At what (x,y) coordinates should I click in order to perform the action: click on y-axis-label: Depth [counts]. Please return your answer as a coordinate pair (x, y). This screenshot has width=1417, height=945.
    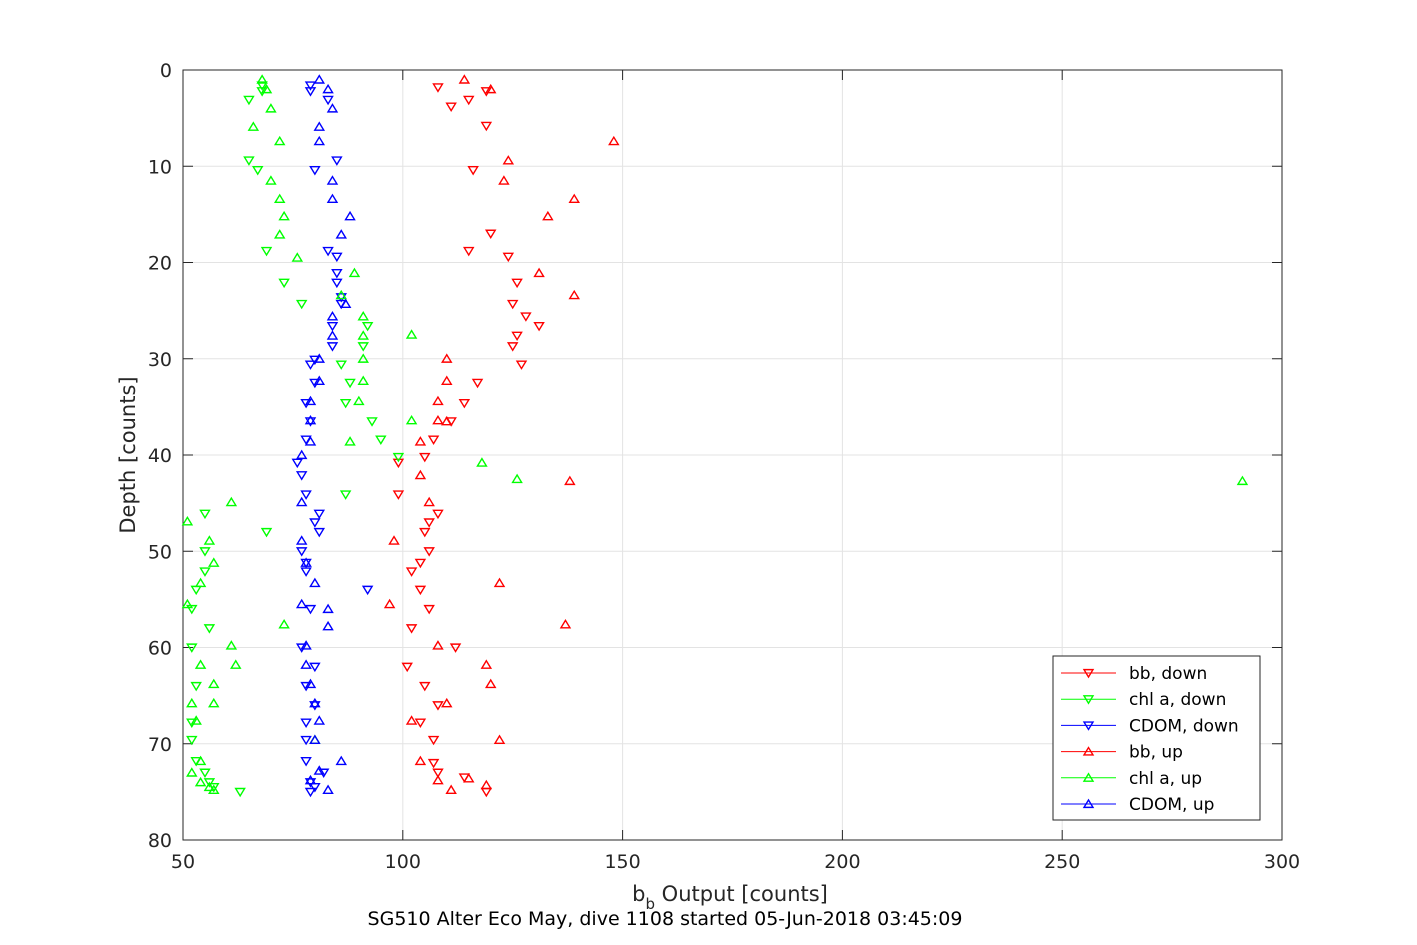
    Looking at the image, I should click on (128, 454).